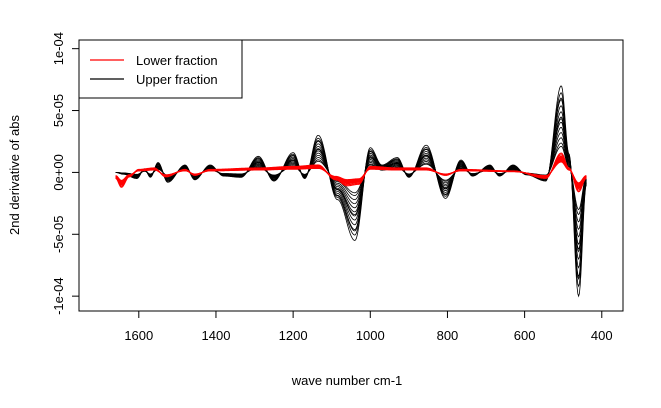 This screenshot has height=408, width=661. What do you see at coordinates (177, 79) in the screenshot?
I see `legend-label-upper-fraction: Upper fraction` at bounding box center [177, 79].